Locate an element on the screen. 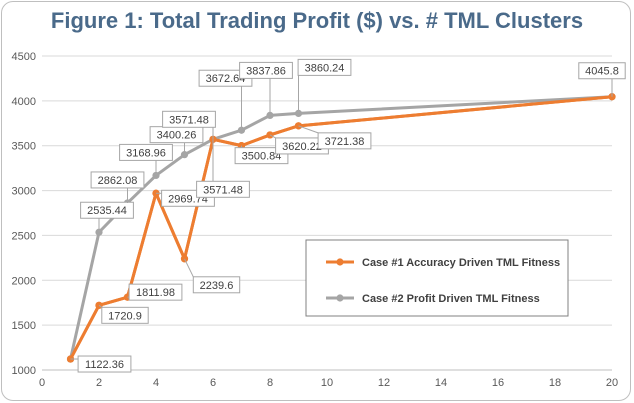  data-label: 3168.96 is located at coordinates (146, 153).